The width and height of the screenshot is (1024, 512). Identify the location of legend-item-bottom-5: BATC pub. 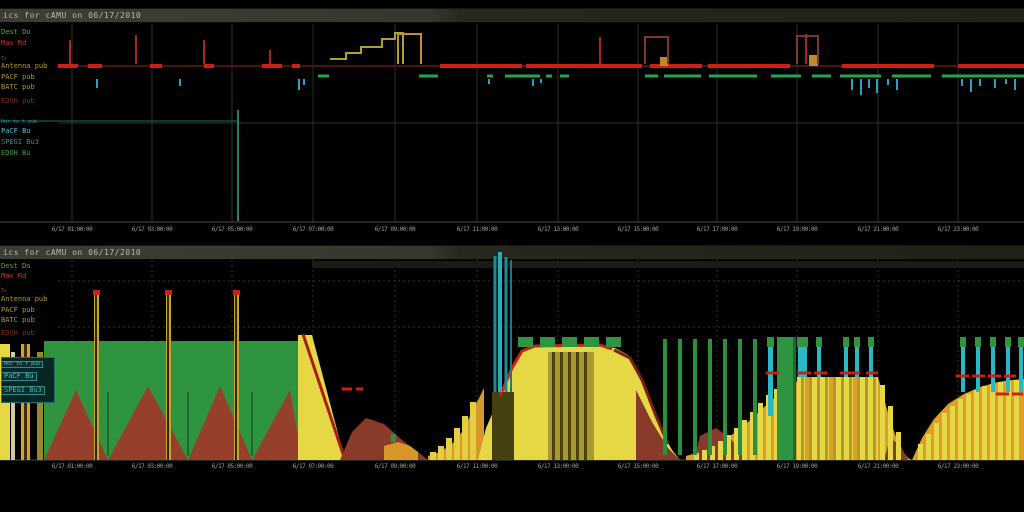
(18, 320).